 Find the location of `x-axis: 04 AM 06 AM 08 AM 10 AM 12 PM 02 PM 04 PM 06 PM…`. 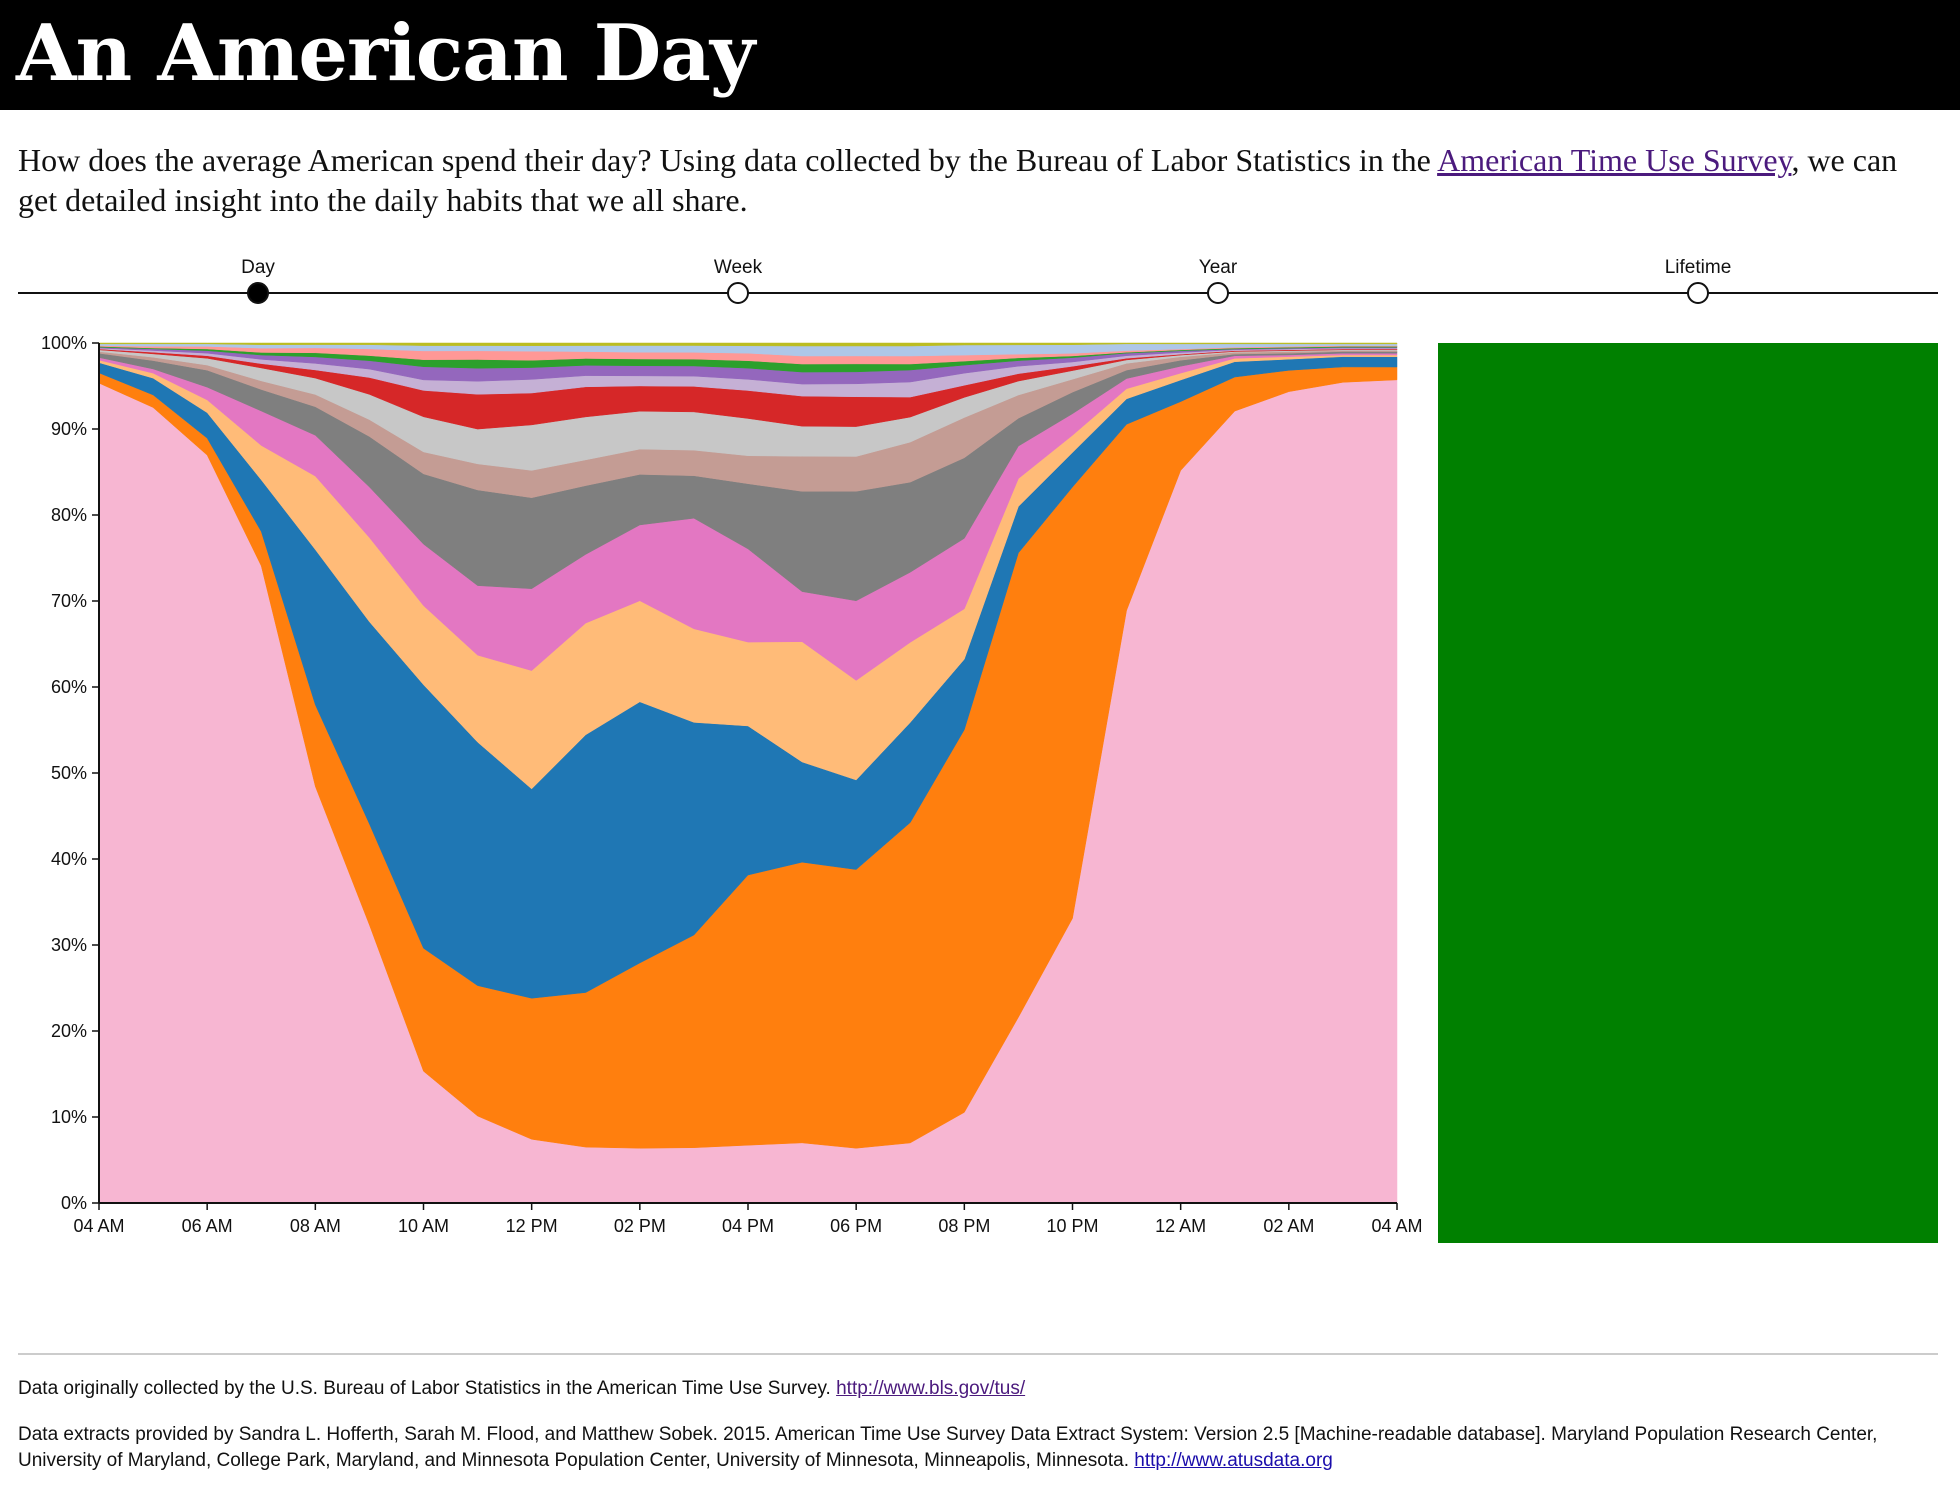

x-axis: 04 AM 06 AM 08 AM 10 AM 12 PM 02 PM 04 PM 06 PM… is located at coordinates (748, 1219).